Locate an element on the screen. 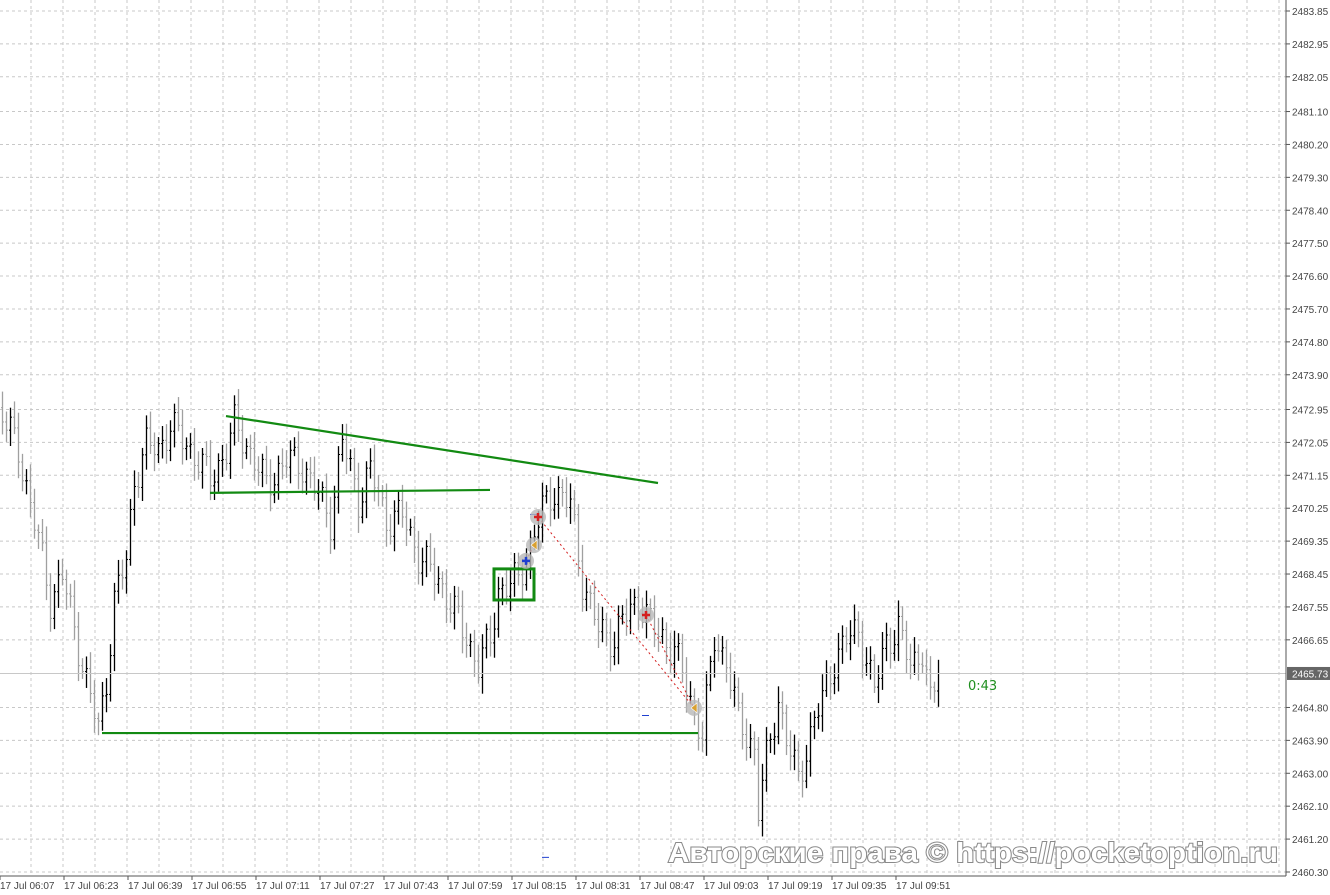  time-tick-label: 17 Jul 06:23 is located at coordinates (91, 886).